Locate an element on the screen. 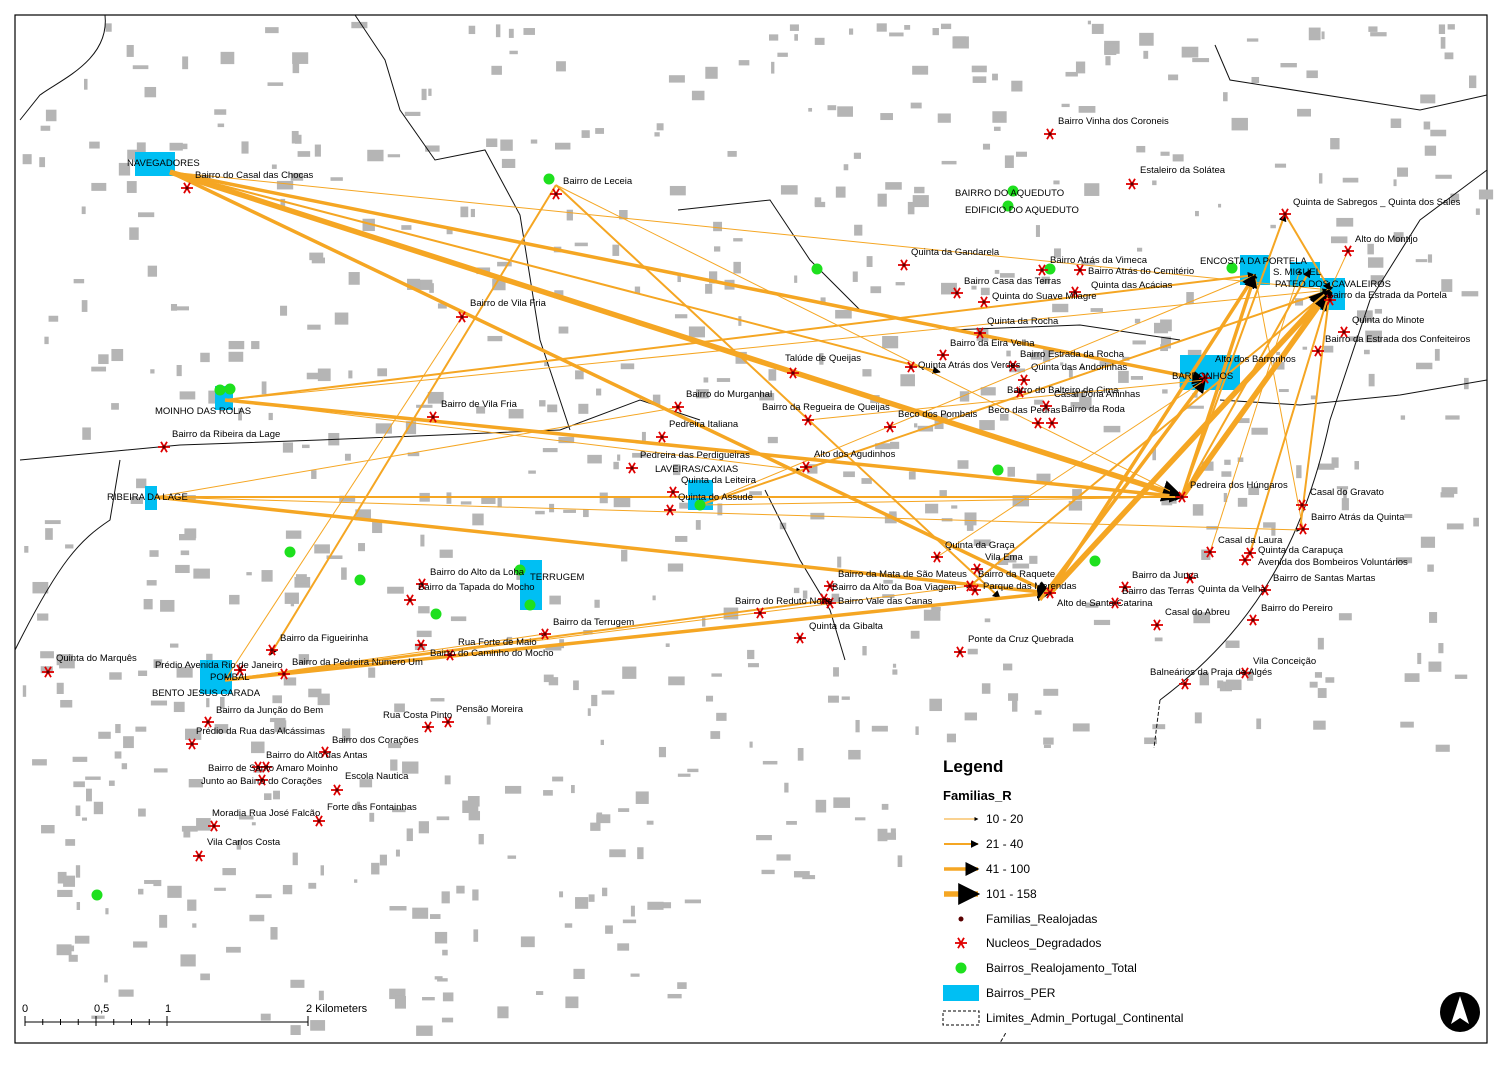 The image size is (1500, 1065). degradado-label: Bairro da Junça is located at coordinates (1165, 575).